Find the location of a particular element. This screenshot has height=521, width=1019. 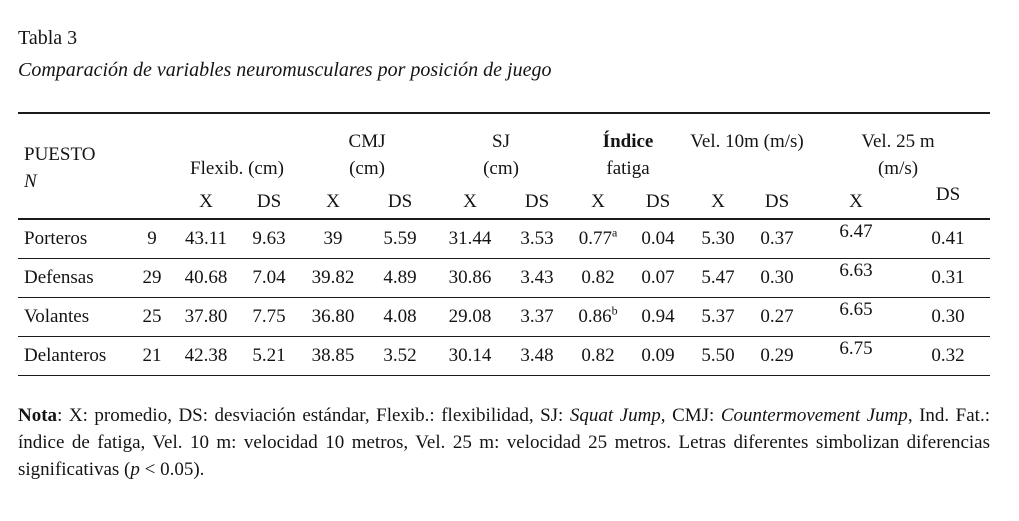

cell-value: 0.31 is located at coordinates (948, 278).